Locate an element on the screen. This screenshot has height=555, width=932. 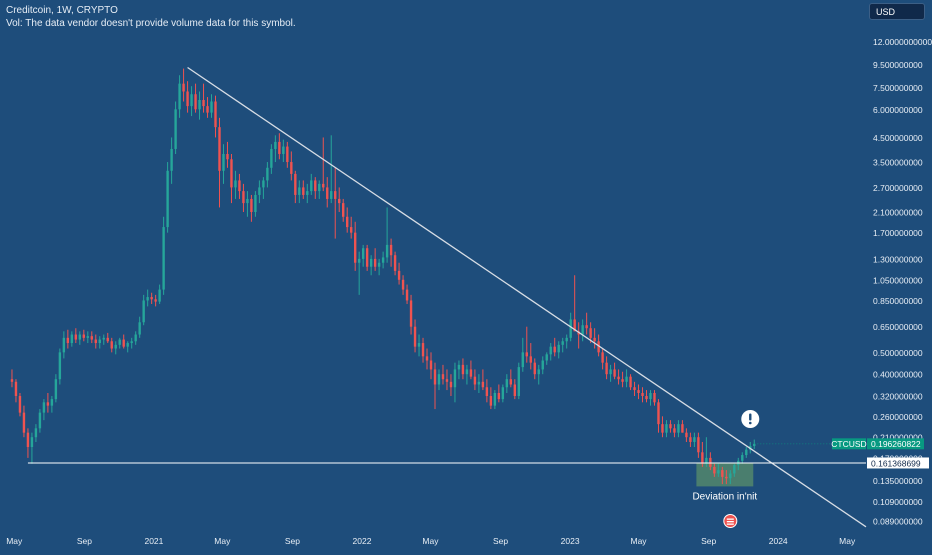
currency-button: USD is located at coordinates (897, 11).